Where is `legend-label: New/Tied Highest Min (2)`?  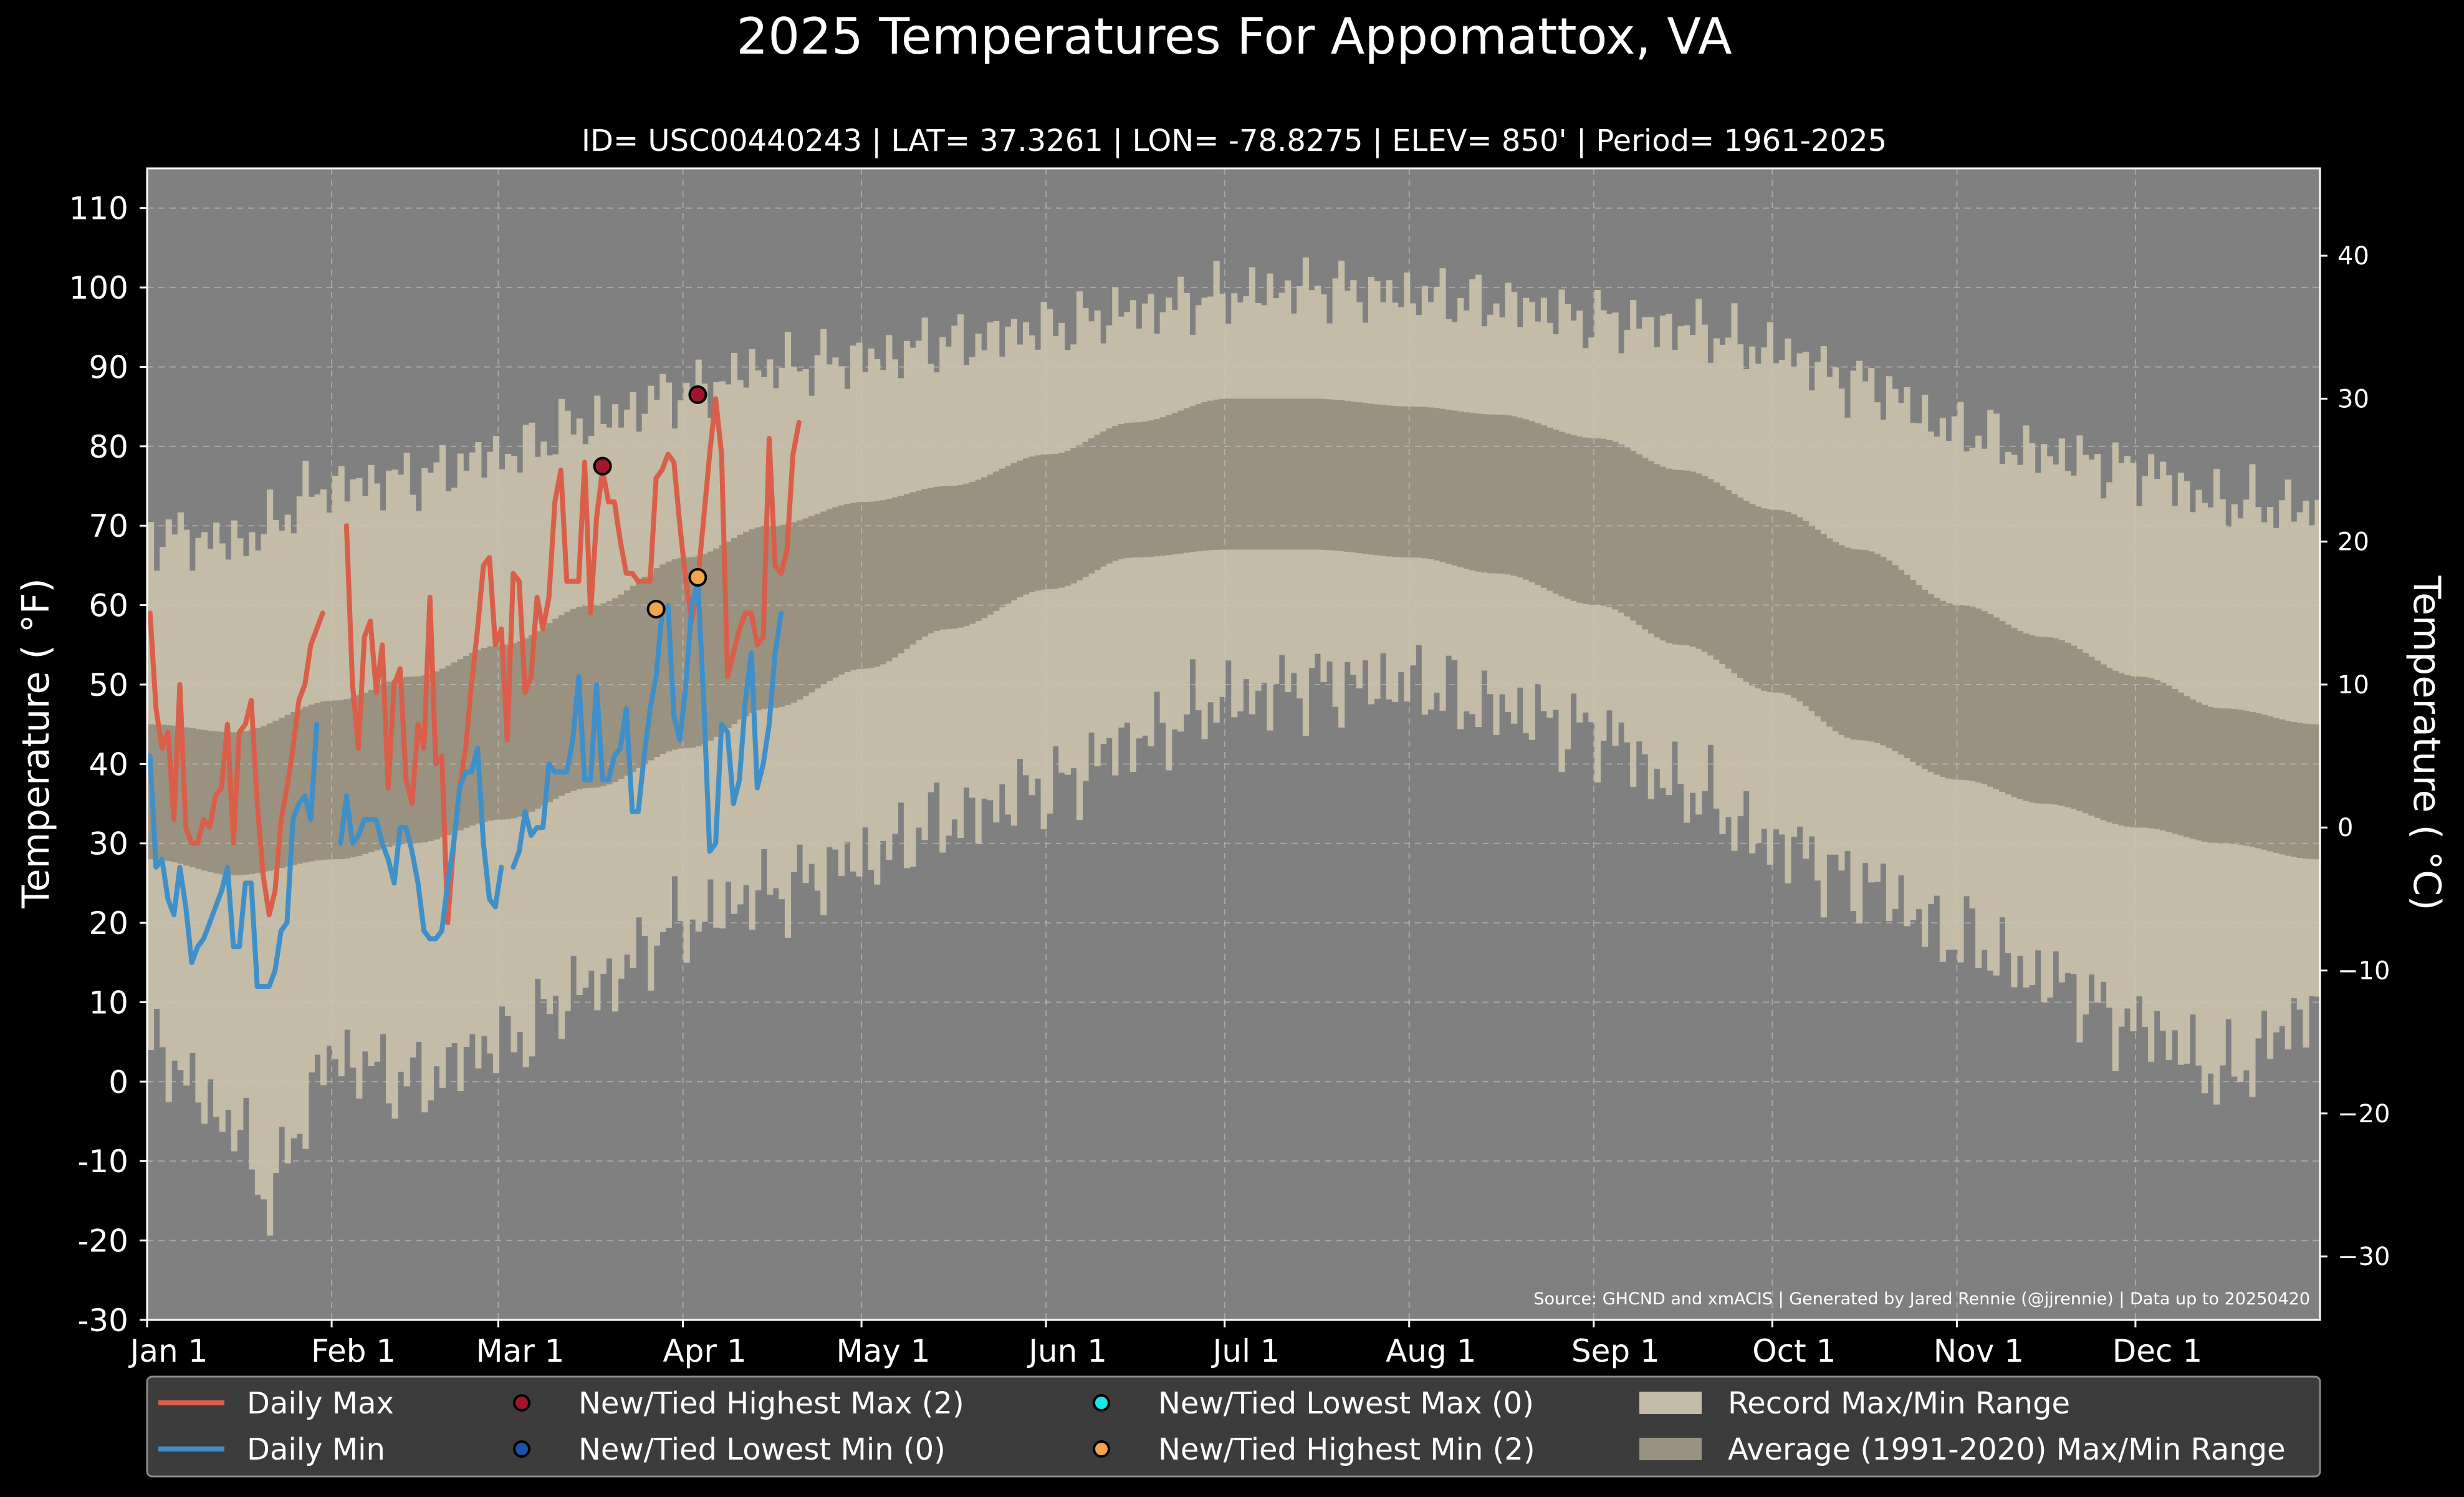 legend-label: New/Tied Highest Min (2) is located at coordinates (1346, 1449).